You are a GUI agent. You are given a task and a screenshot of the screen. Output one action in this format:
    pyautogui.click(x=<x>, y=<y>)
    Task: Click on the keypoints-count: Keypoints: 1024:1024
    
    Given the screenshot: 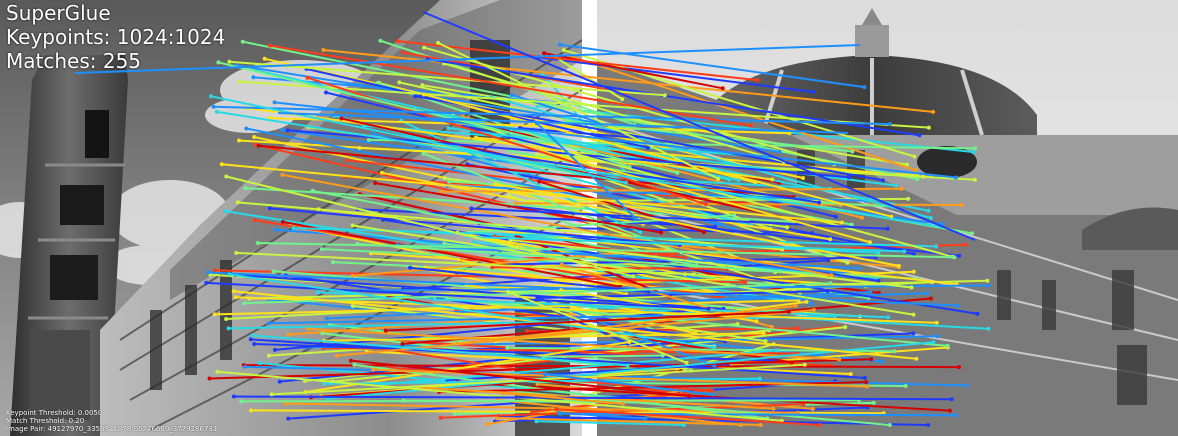 What is the action you would take?
    pyautogui.click(x=115, y=37)
    